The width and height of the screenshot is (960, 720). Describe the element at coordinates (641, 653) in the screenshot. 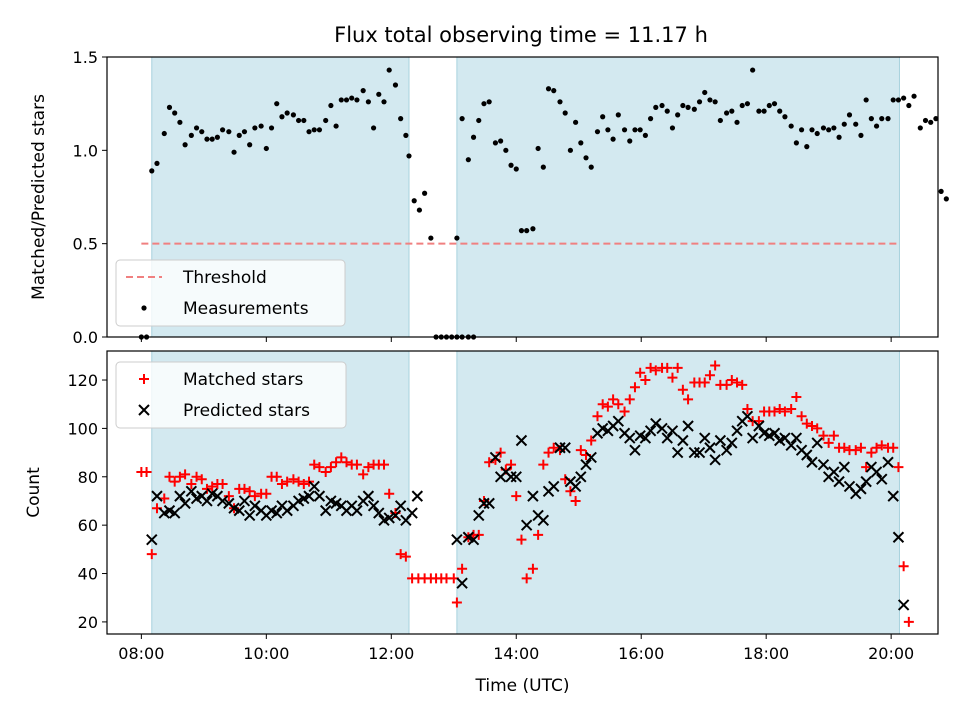

I see `x-tick-label: 16:00` at that location.